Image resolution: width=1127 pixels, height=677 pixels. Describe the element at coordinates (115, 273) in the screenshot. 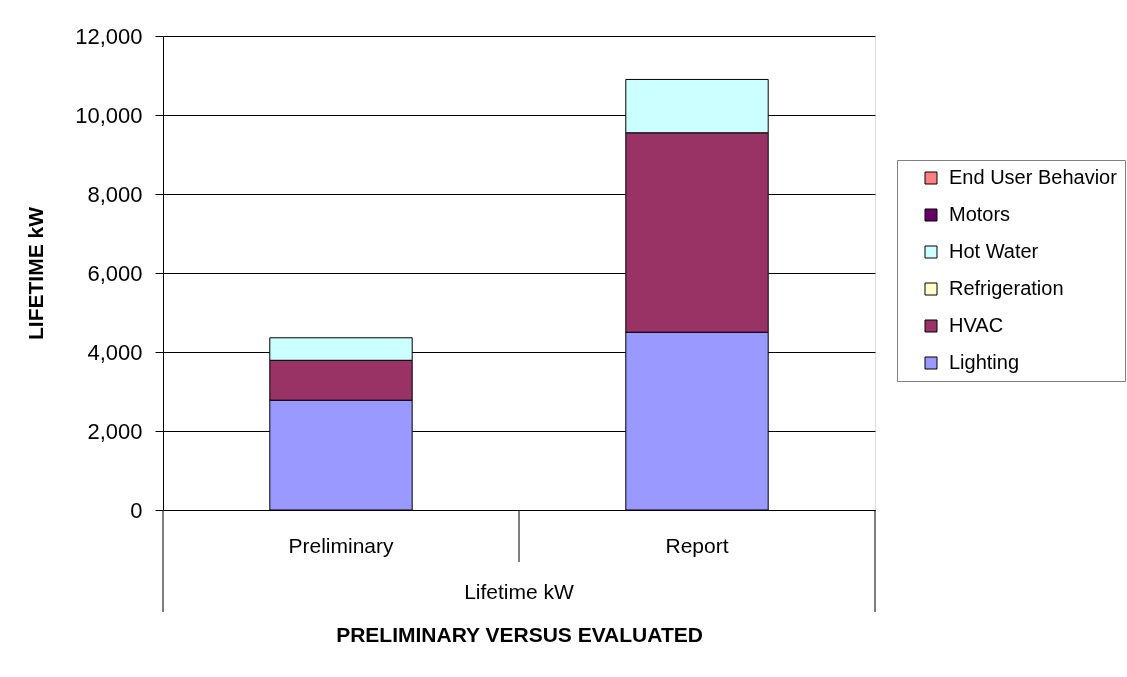

I see `y-tick-label: 6,000` at that location.